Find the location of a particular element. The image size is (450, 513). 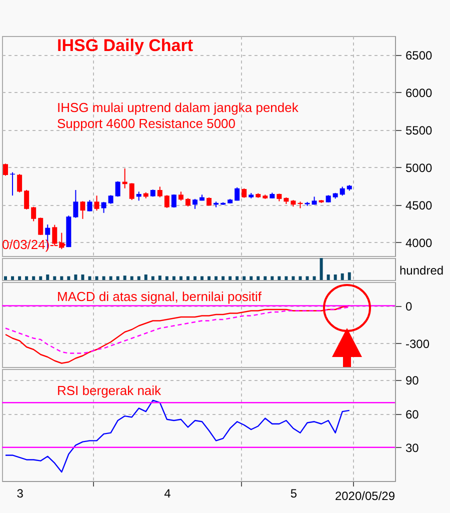

y-tick-label: -300 is located at coordinates (418, 343).